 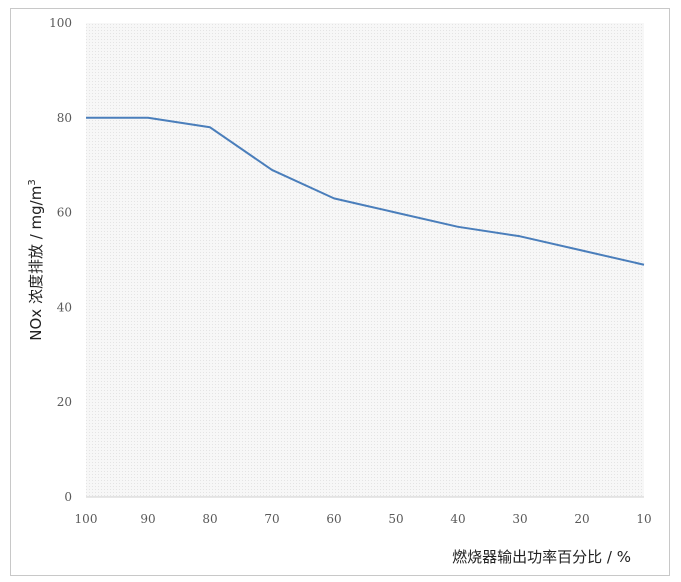 What do you see at coordinates (60, 23) in the screenshot?
I see `y-tick-label: 100` at bounding box center [60, 23].